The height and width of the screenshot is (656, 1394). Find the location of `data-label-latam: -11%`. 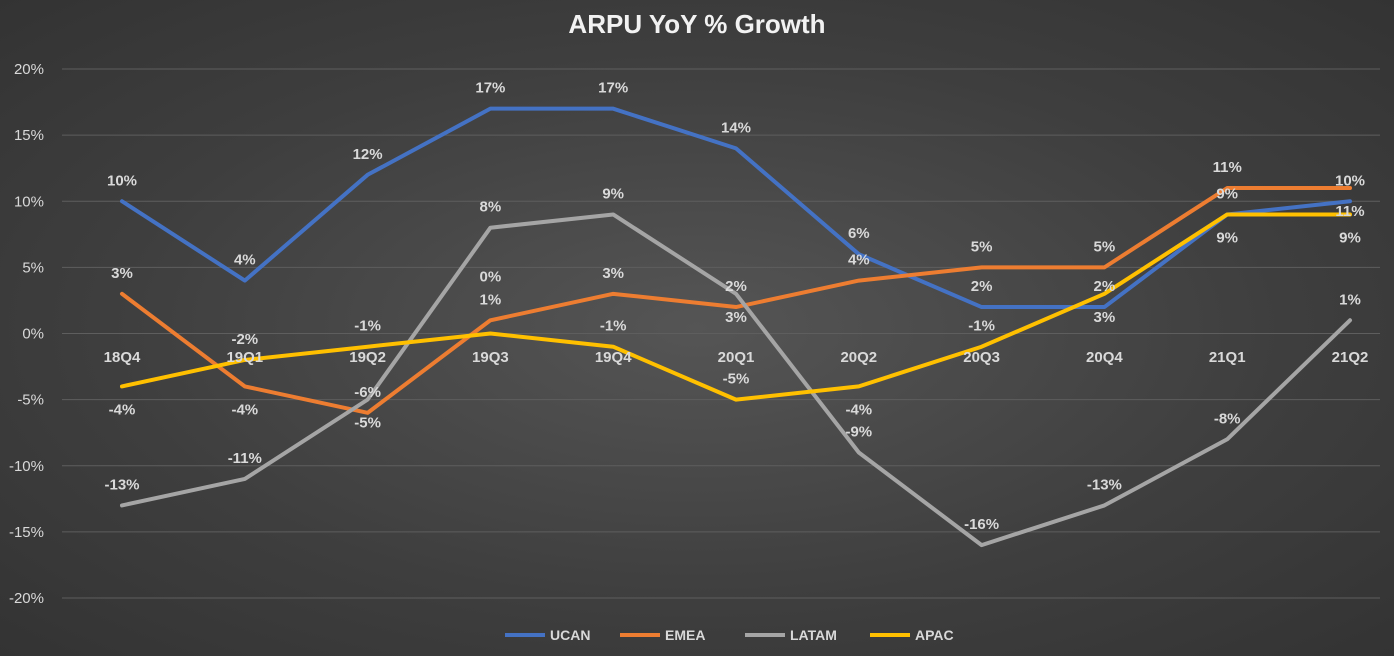

data-label-latam: -11% is located at coordinates (245, 458).